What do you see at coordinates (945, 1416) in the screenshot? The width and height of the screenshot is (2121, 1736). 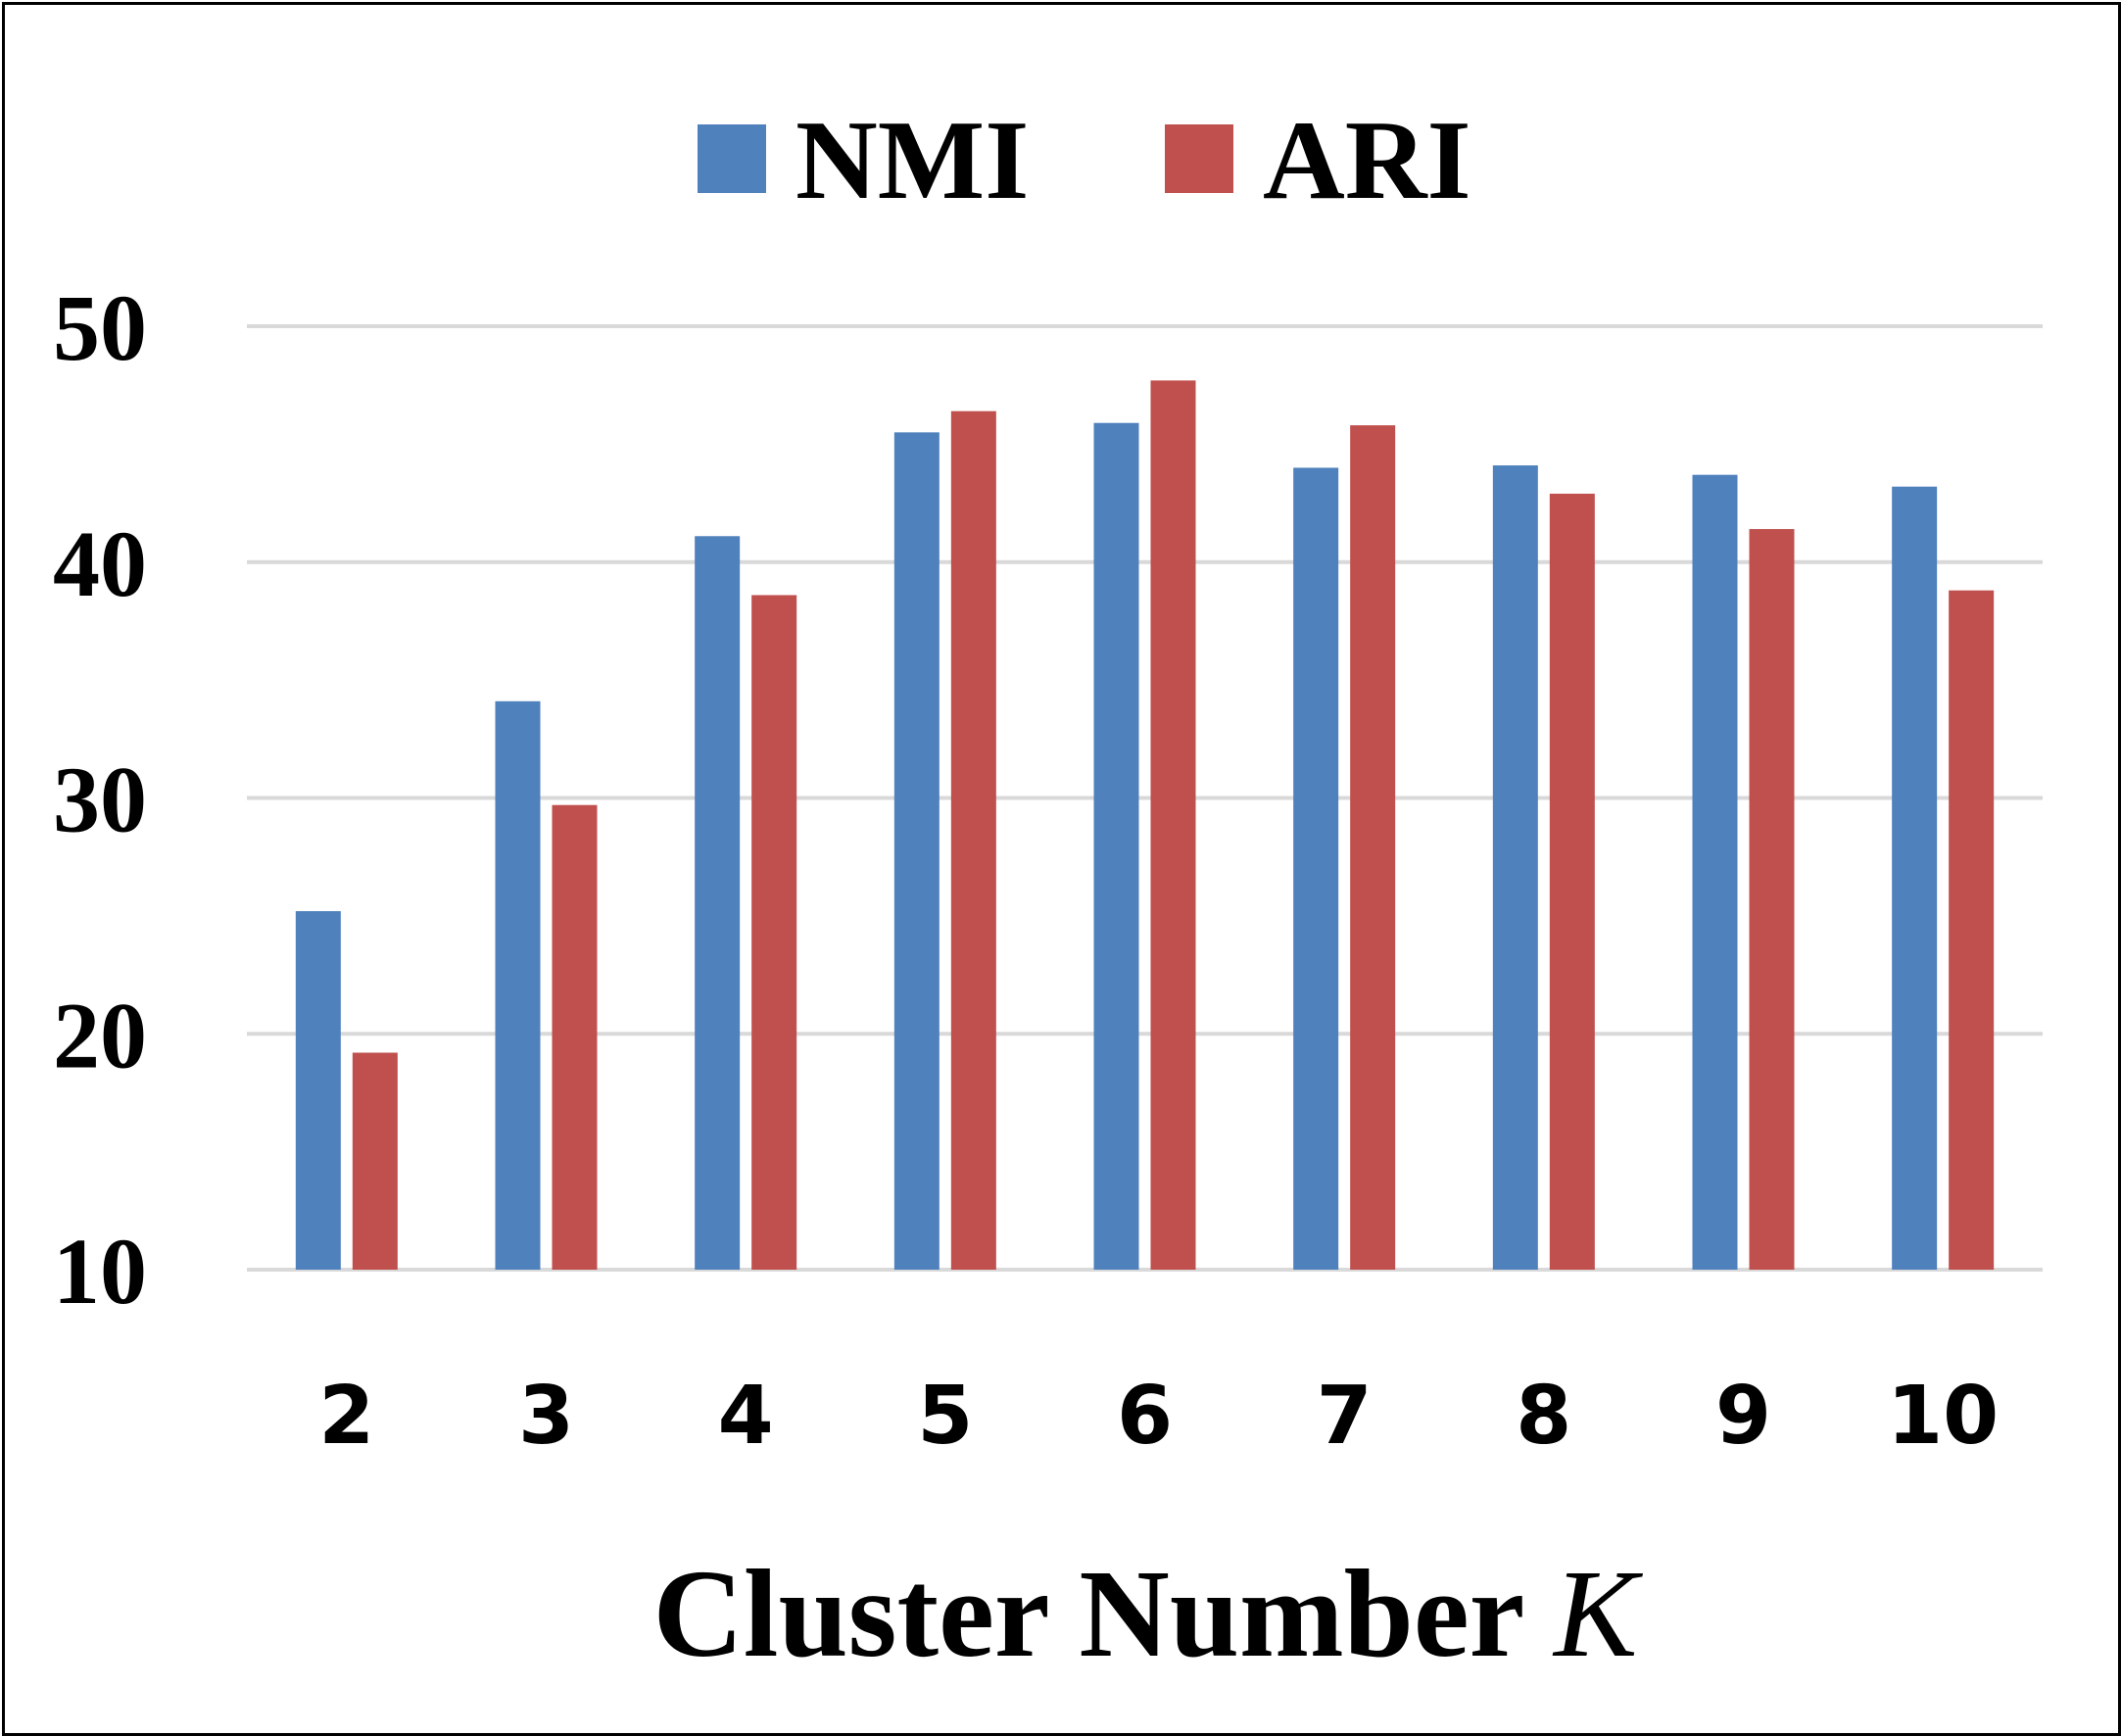 I see `x-tick-label-5: 5` at bounding box center [945, 1416].